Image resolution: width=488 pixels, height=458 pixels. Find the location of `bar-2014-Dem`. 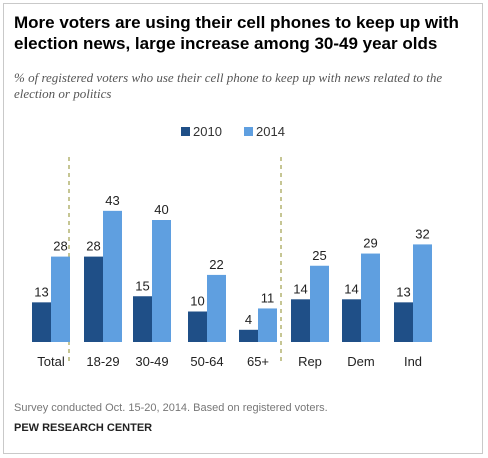

bar-2014-Dem is located at coordinates (370, 297).